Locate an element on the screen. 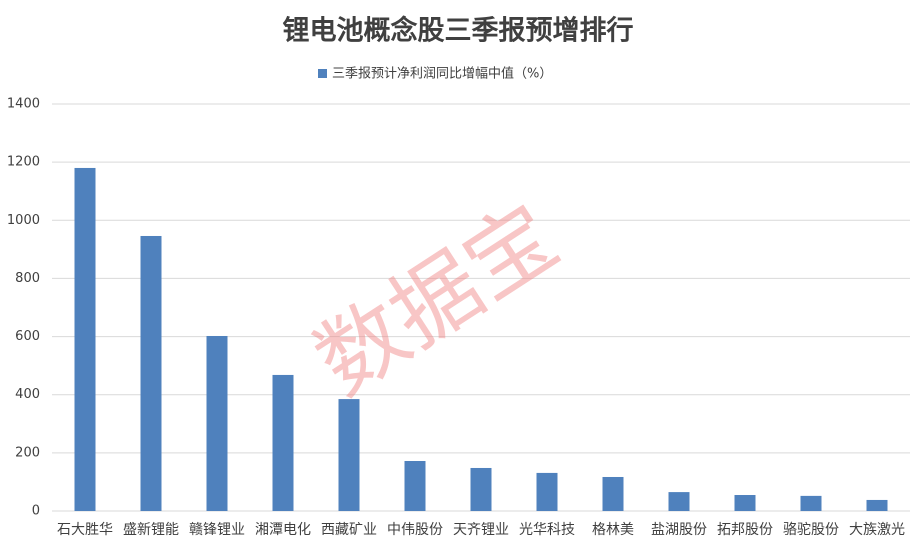 The image size is (916, 549). x-tick-label: 格林美 is located at coordinates (613, 530).